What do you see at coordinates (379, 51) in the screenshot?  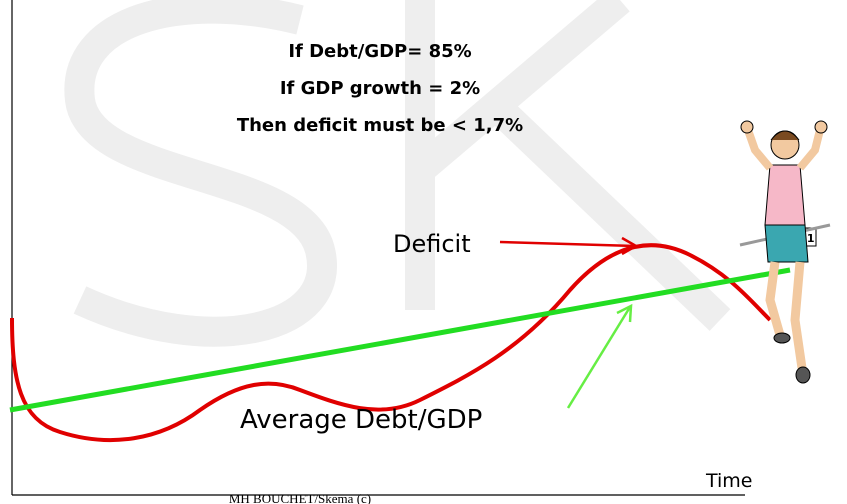 I see `annotation: If Debt/GDP= 85%` at bounding box center [379, 51].